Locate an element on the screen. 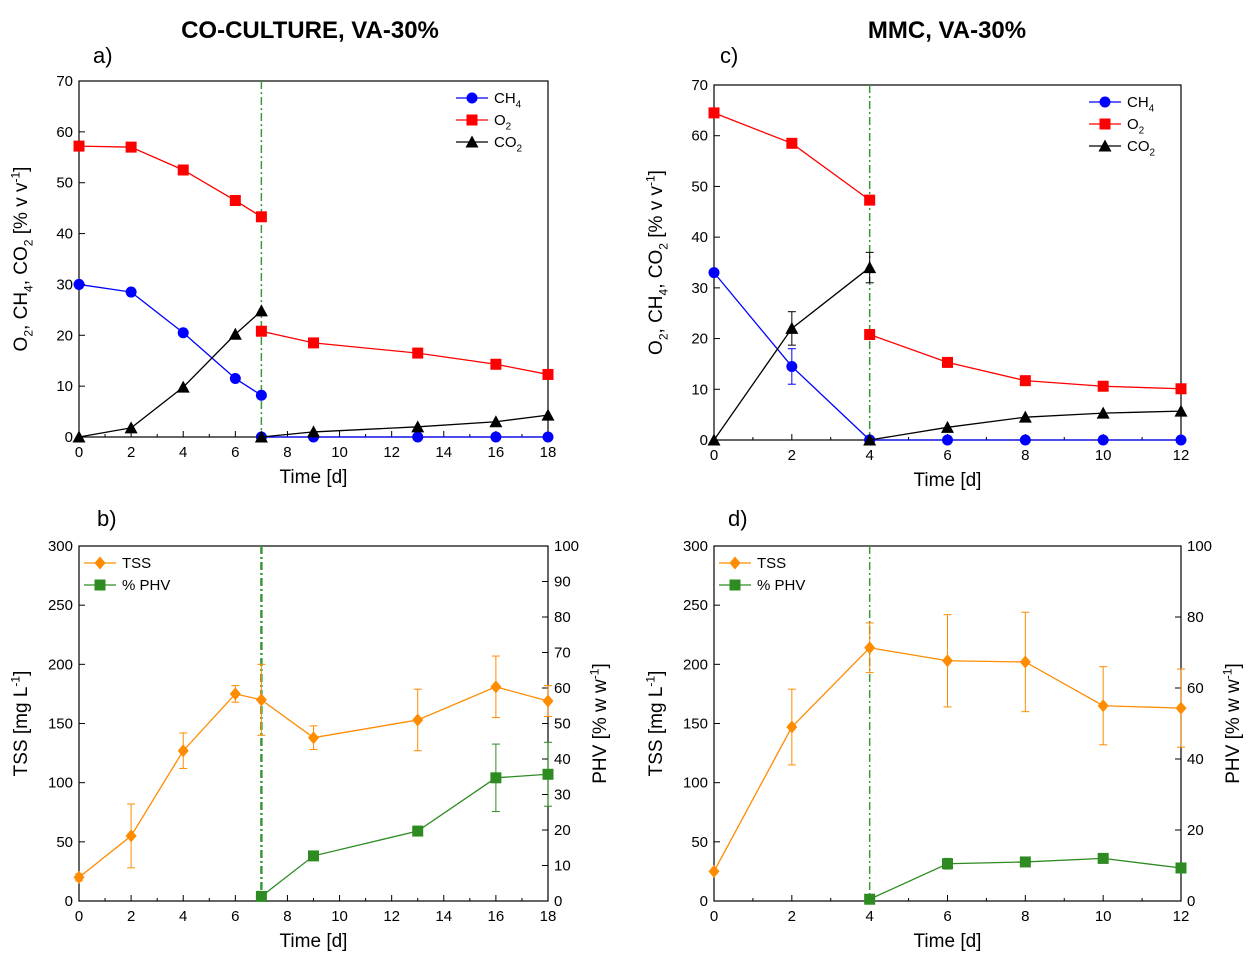 This screenshot has width=1252, height=959. y-tick-label: 50 is located at coordinates (64, 842).